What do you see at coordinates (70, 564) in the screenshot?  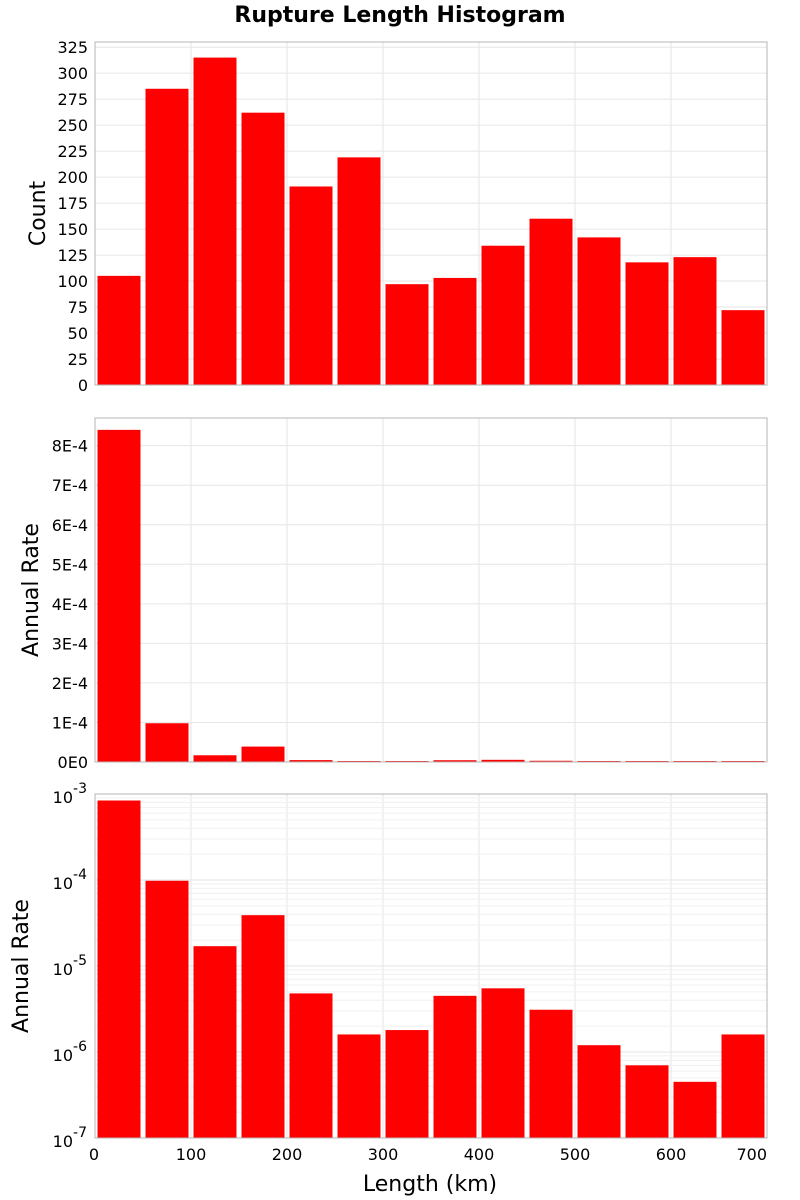 I see `y-tick-label: 5E-4` at bounding box center [70, 564].